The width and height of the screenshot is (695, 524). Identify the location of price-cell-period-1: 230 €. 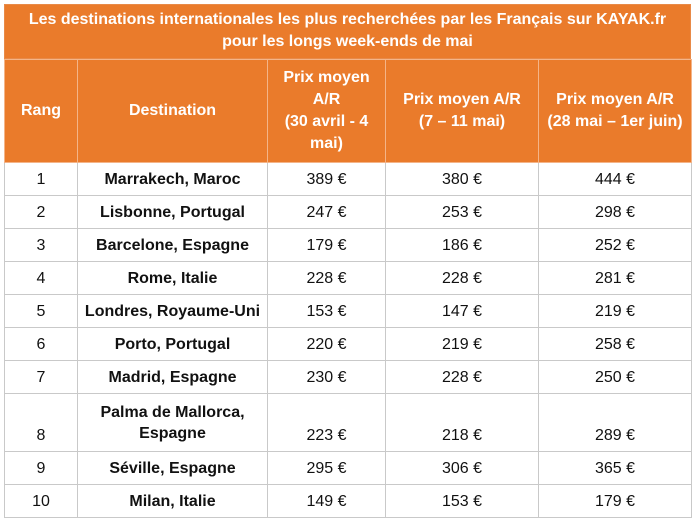
(326, 377).